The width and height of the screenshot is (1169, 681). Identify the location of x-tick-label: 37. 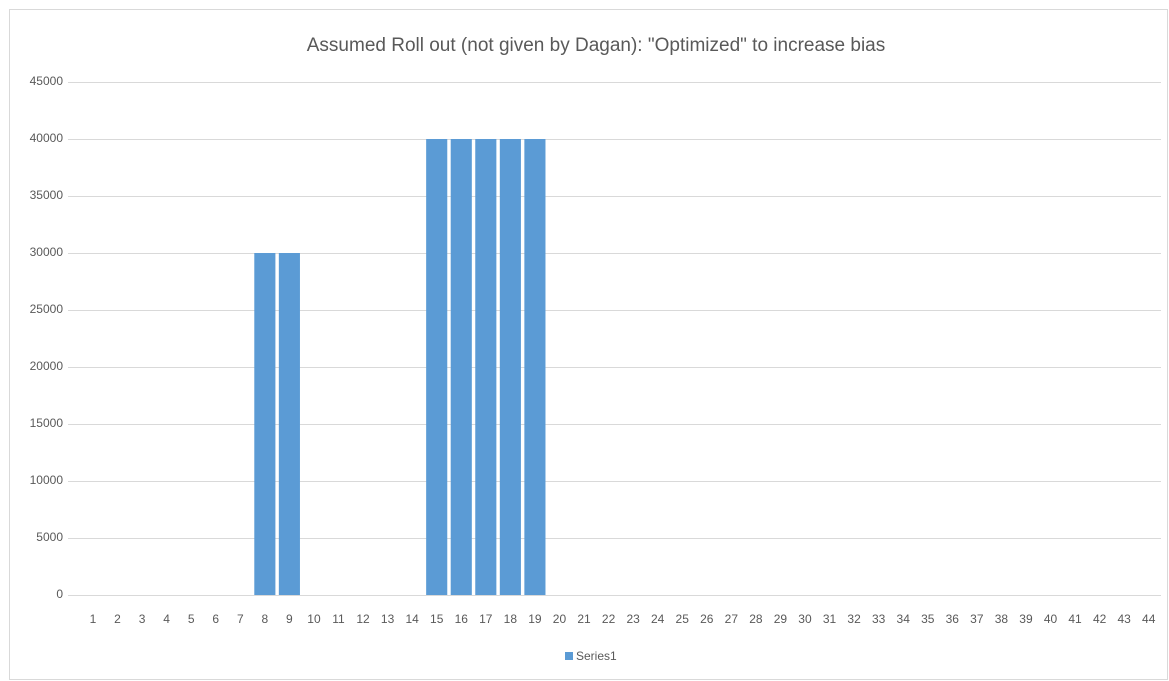
(977, 619).